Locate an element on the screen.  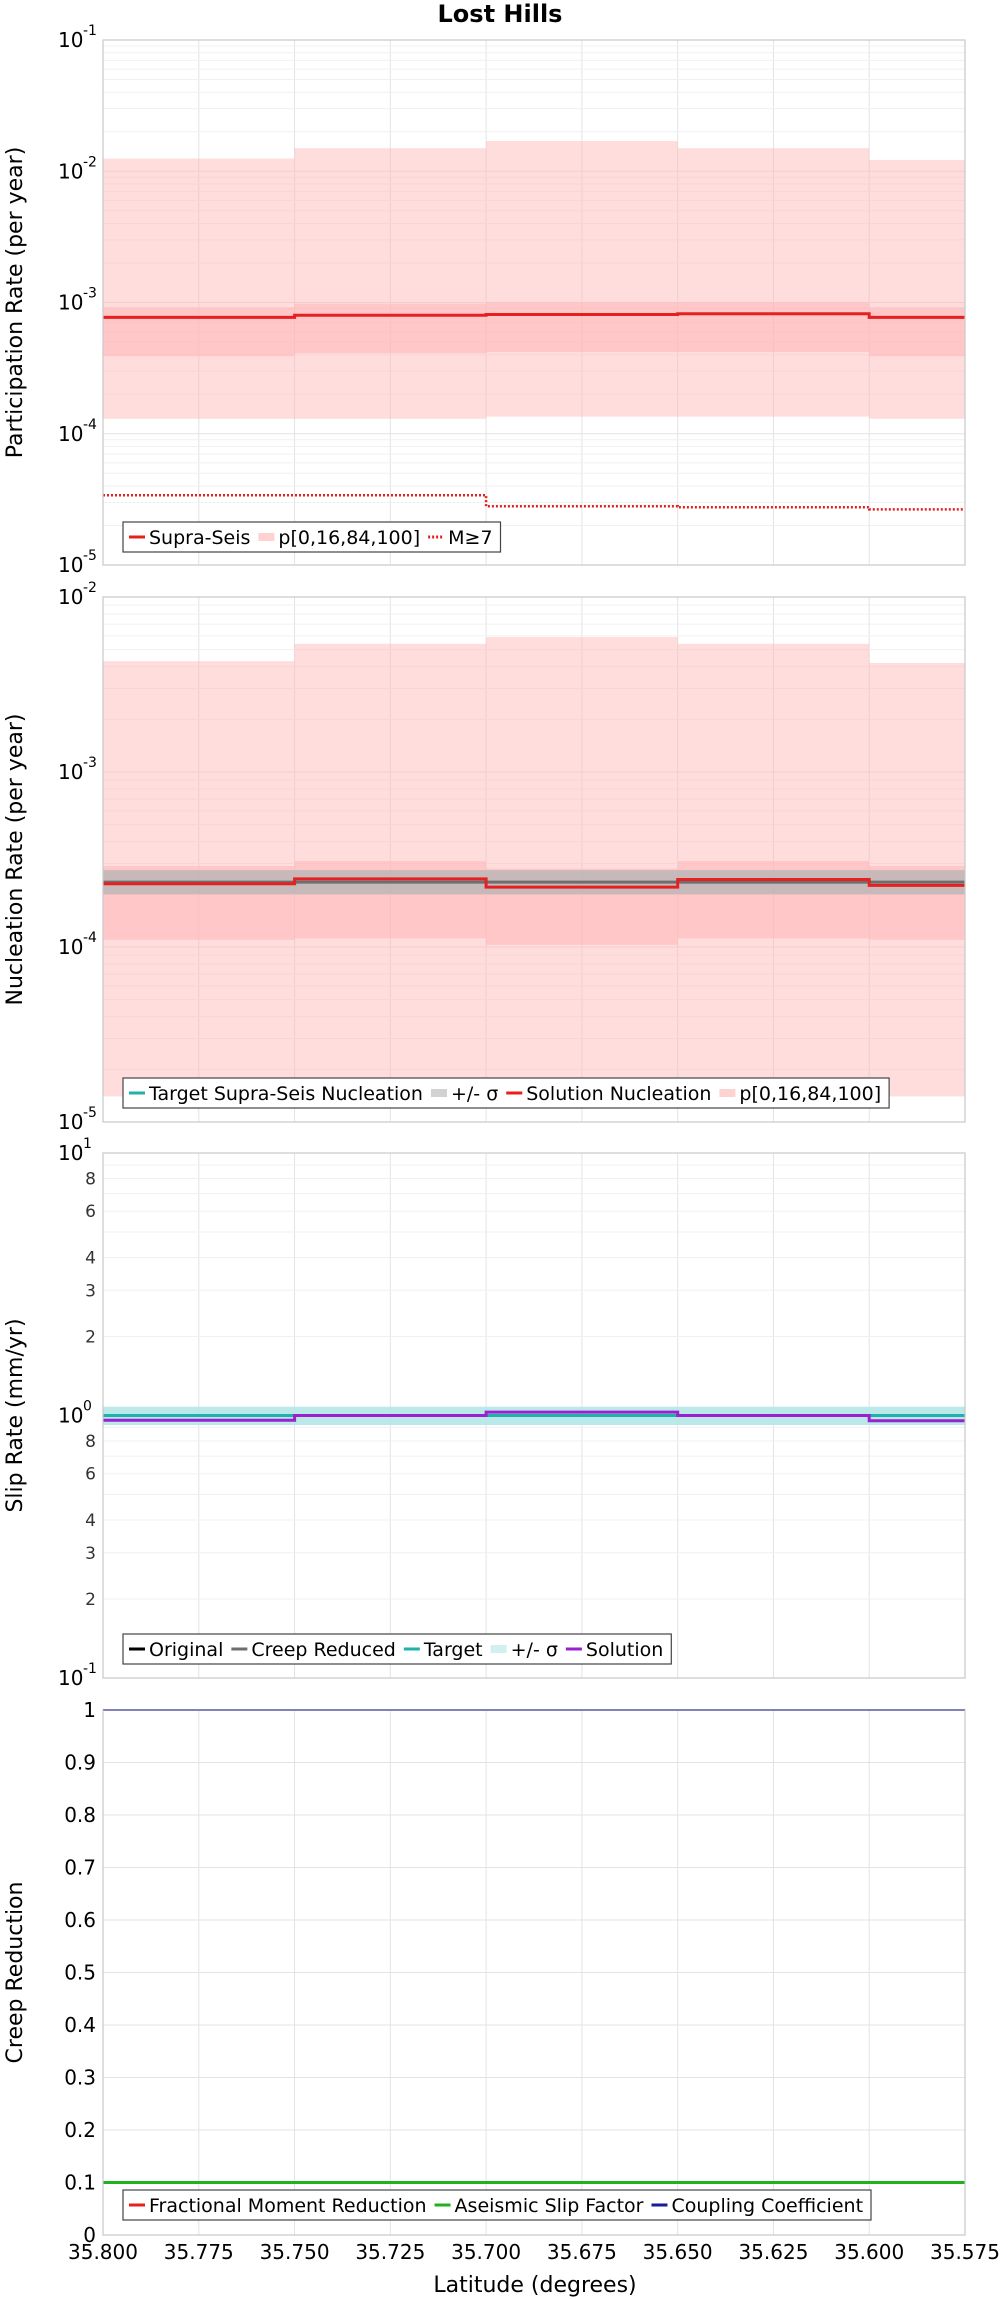
legend-entry: Target Supra-Seis Nucleation is located at coordinates (285, 1094).